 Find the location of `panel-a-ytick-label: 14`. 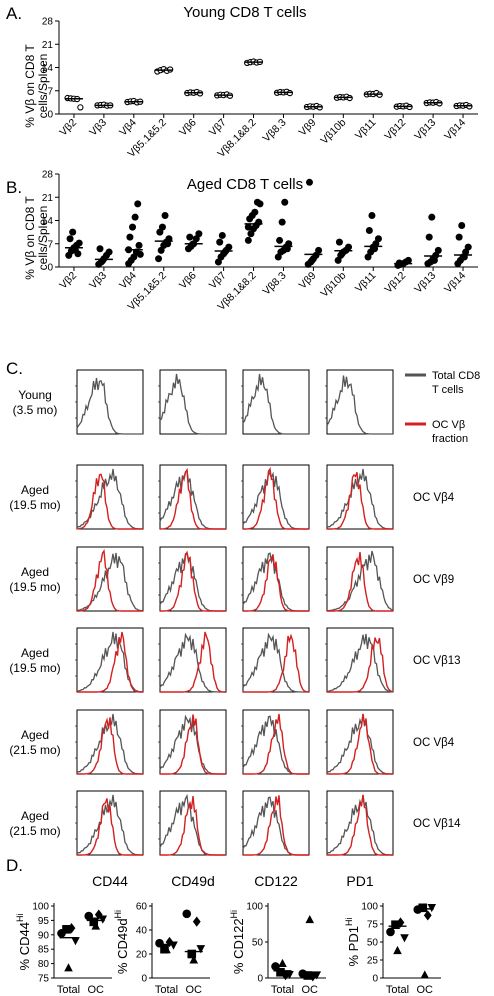

panel-a-ytick-label: 14 is located at coordinates (48, 68).